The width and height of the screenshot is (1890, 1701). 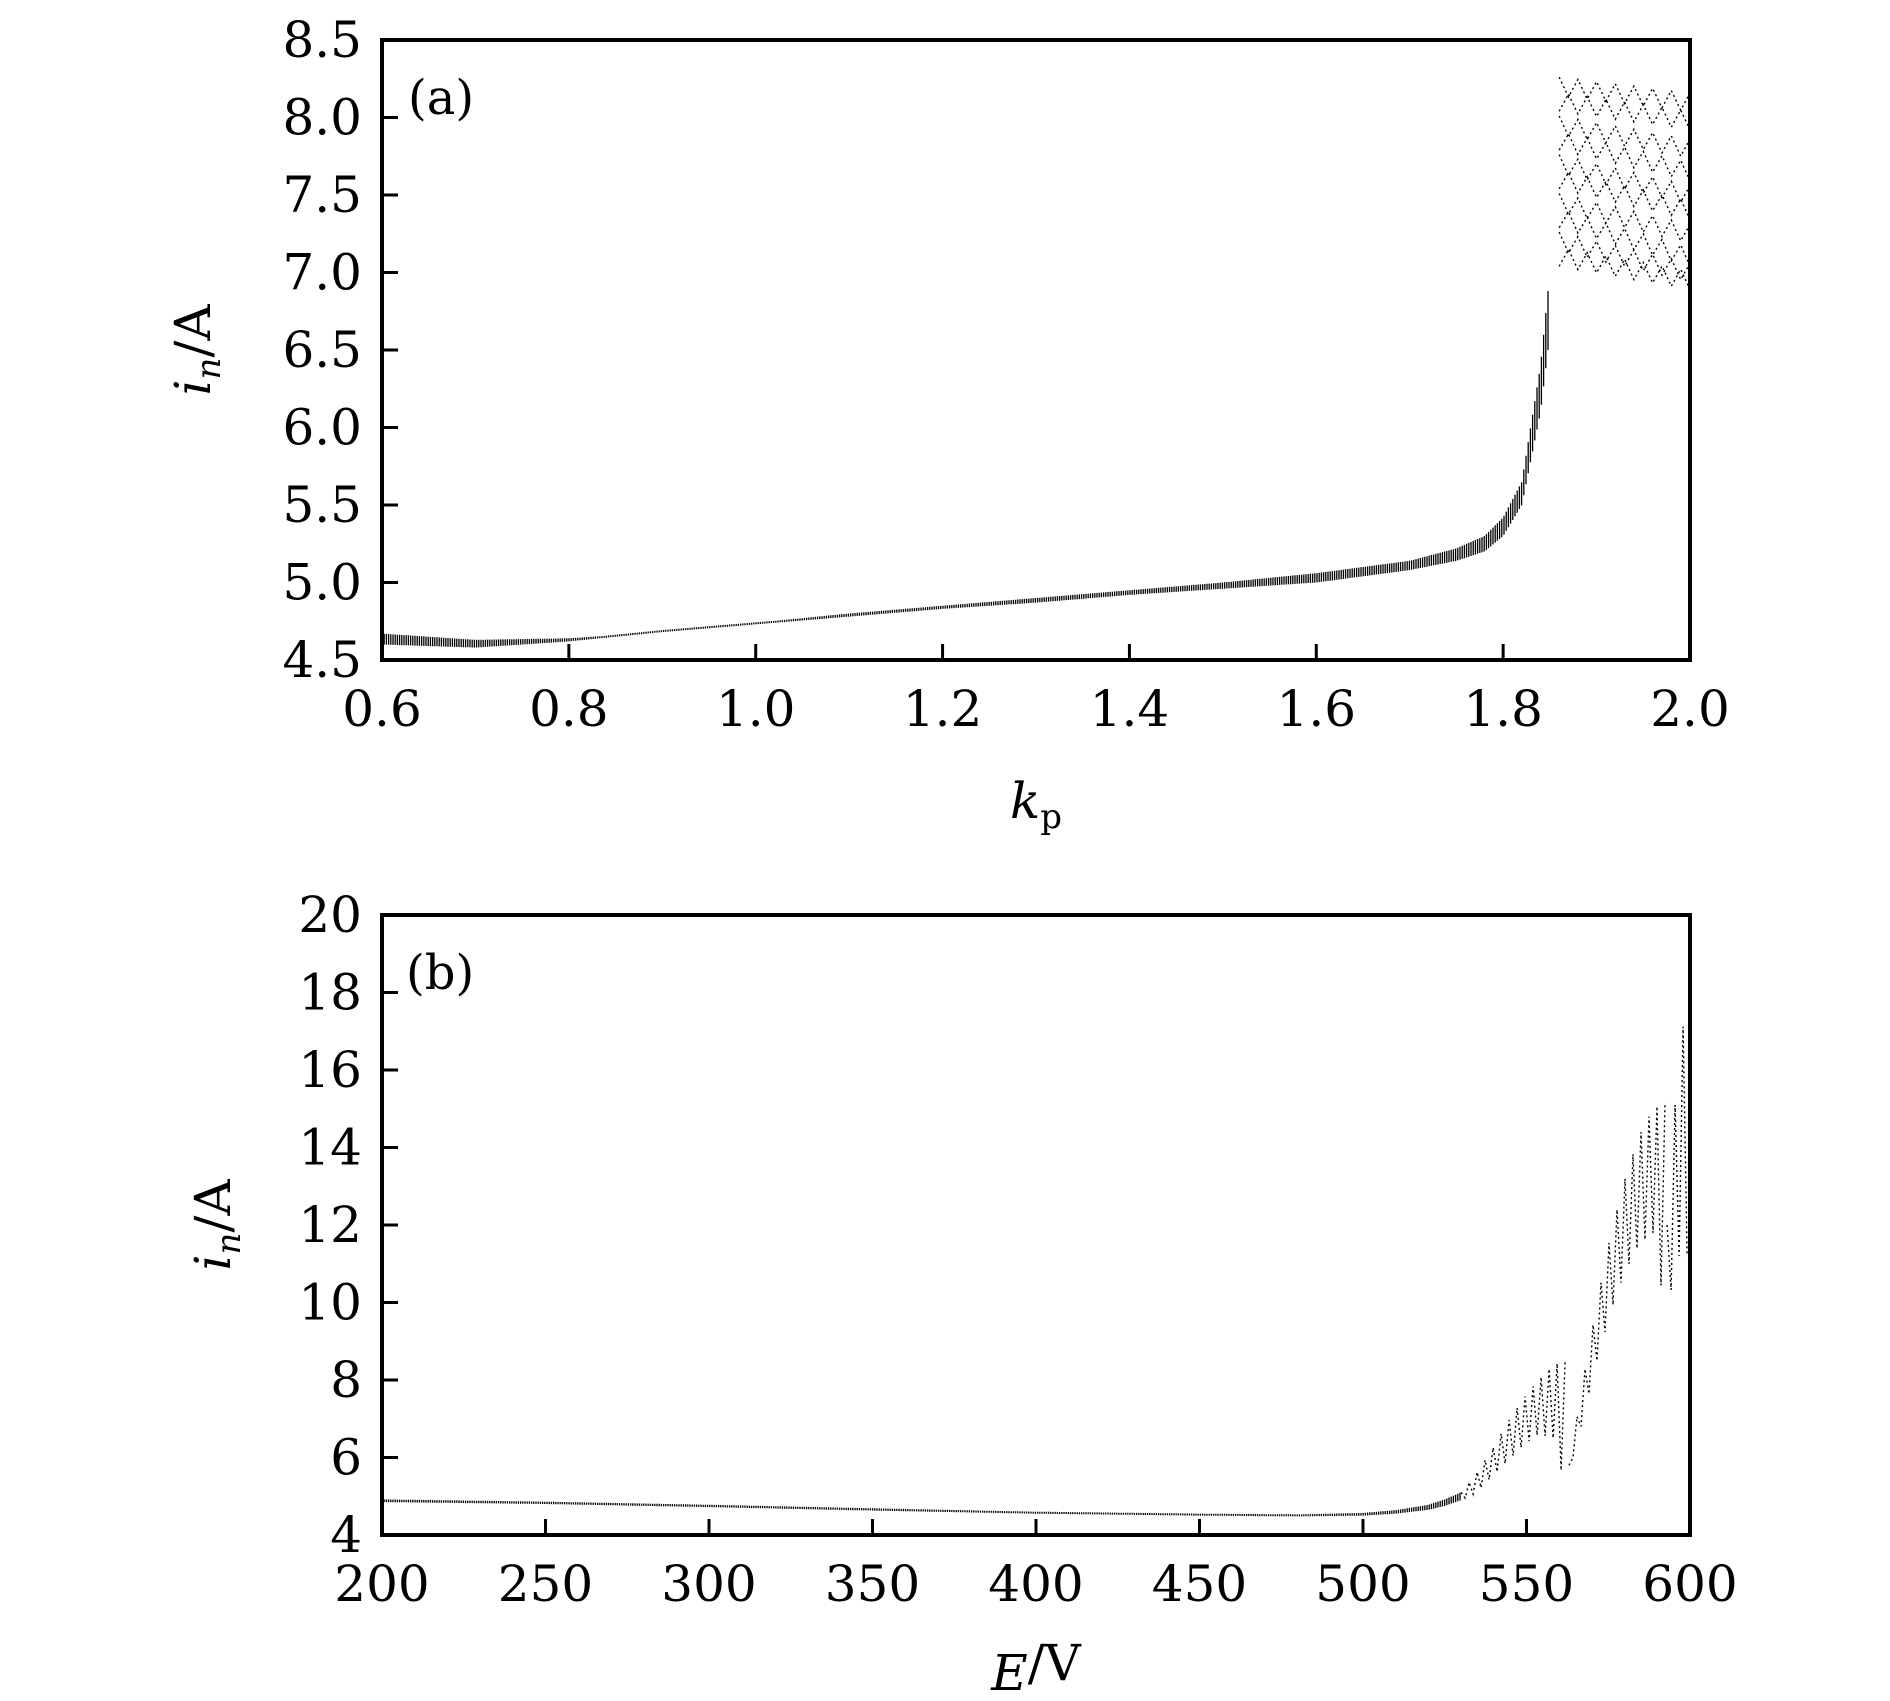 What do you see at coordinates (382, 709) in the screenshot?
I see `panel-a-x-tick-label: 0.6` at bounding box center [382, 709].